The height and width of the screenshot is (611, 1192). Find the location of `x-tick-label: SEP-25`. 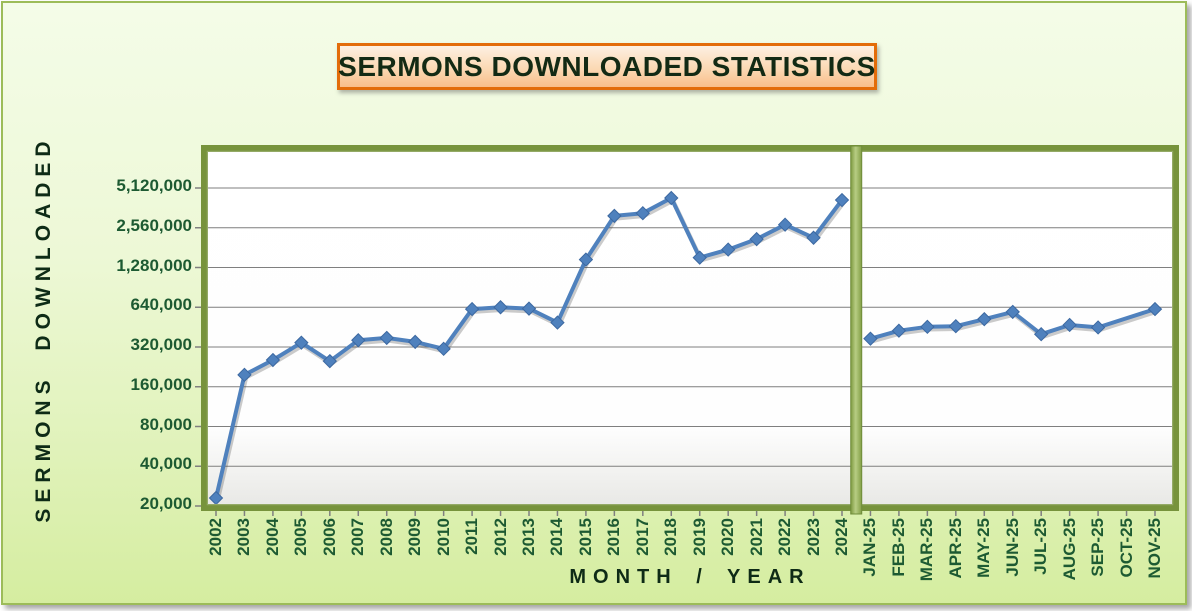

x-tick-label: SEP-25 is located at coordinates (1098, 547).